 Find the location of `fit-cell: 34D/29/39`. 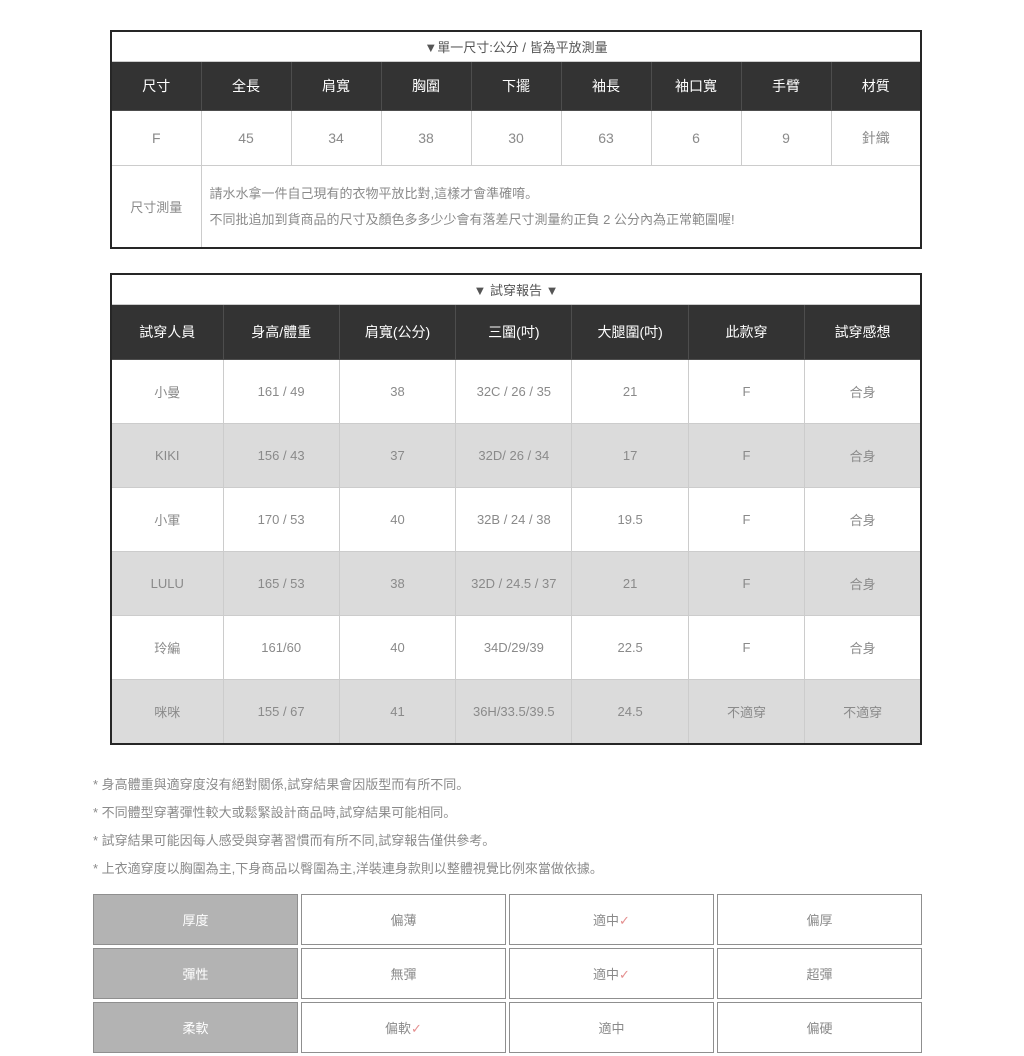

fit-cell: 34D/29/39 is located at coordinates (514, 647).